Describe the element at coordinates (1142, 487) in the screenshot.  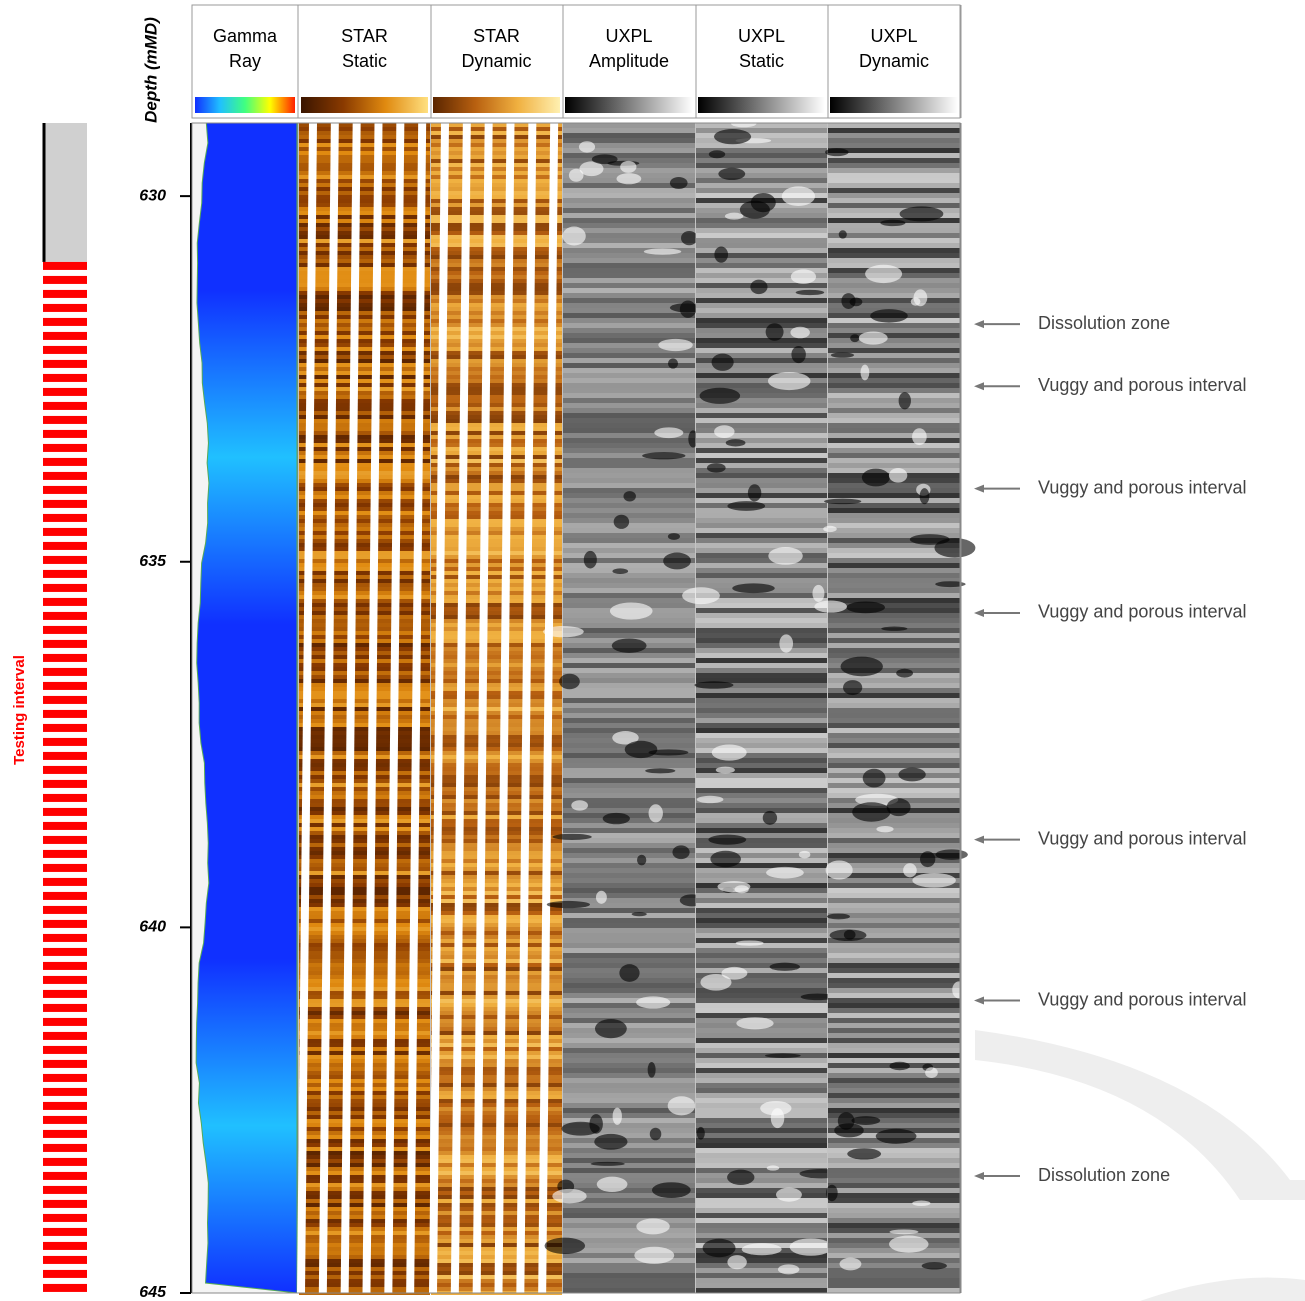
I see `annotation-text: Vuggy and porous interval` at that location.